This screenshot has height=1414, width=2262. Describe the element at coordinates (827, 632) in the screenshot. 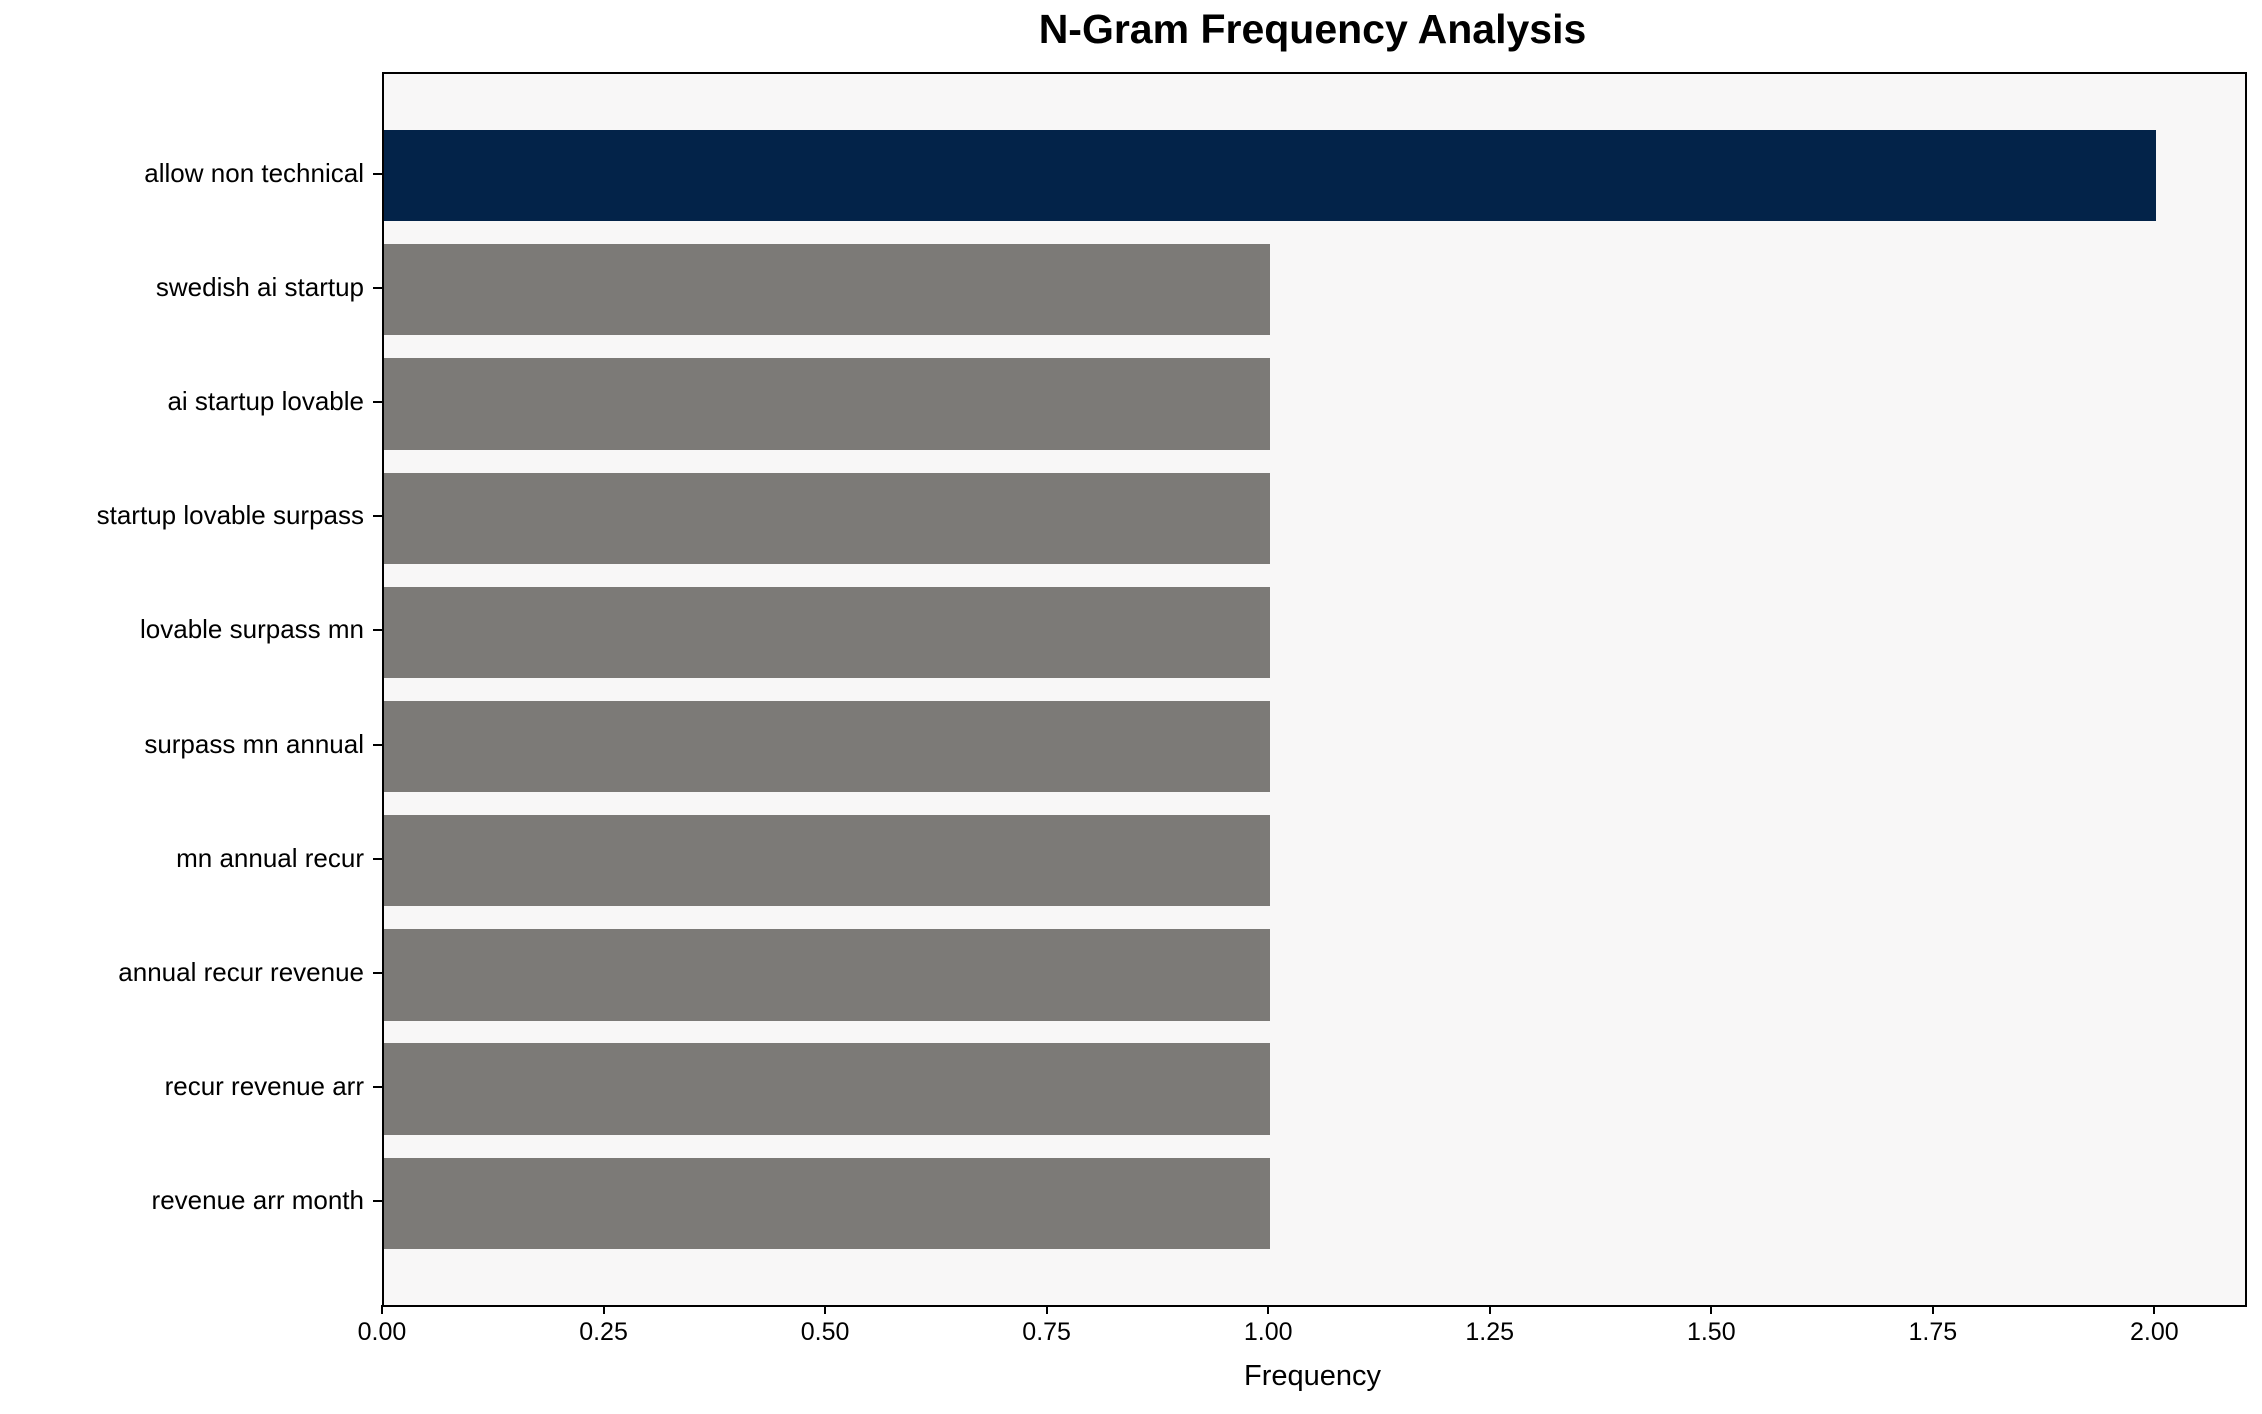

I see `bar-lovable-surpass-mn` at that location.